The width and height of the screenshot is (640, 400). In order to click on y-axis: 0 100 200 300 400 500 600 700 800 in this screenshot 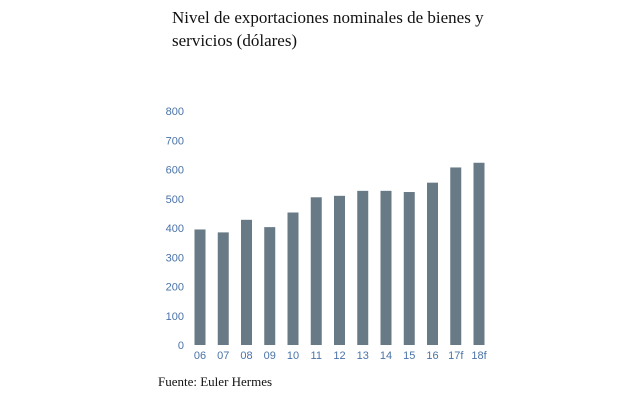, I will do `click(175, 229)`.